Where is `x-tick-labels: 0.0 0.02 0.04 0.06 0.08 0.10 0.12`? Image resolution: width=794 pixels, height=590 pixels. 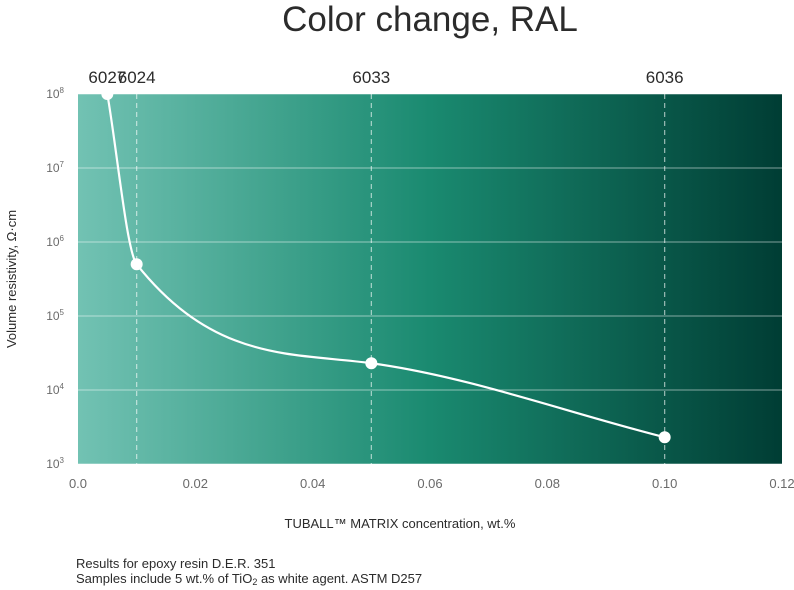
x-tick-labels: 0.0 0.02 0.04 0.06 0.08 0.10 0.12 is located at coordinates (431, 483).